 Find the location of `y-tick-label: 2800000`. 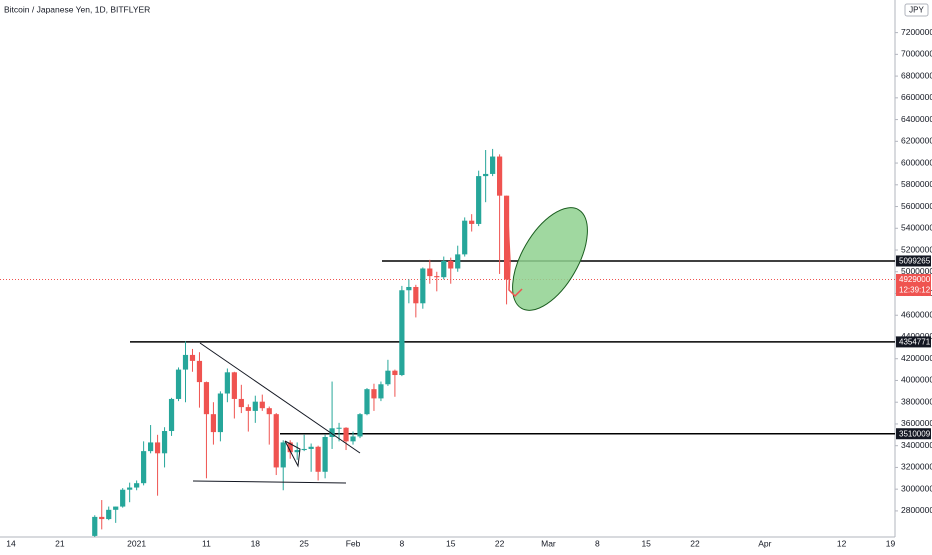

y-tick-label: 2800000 is located at coordinates (916, 510).